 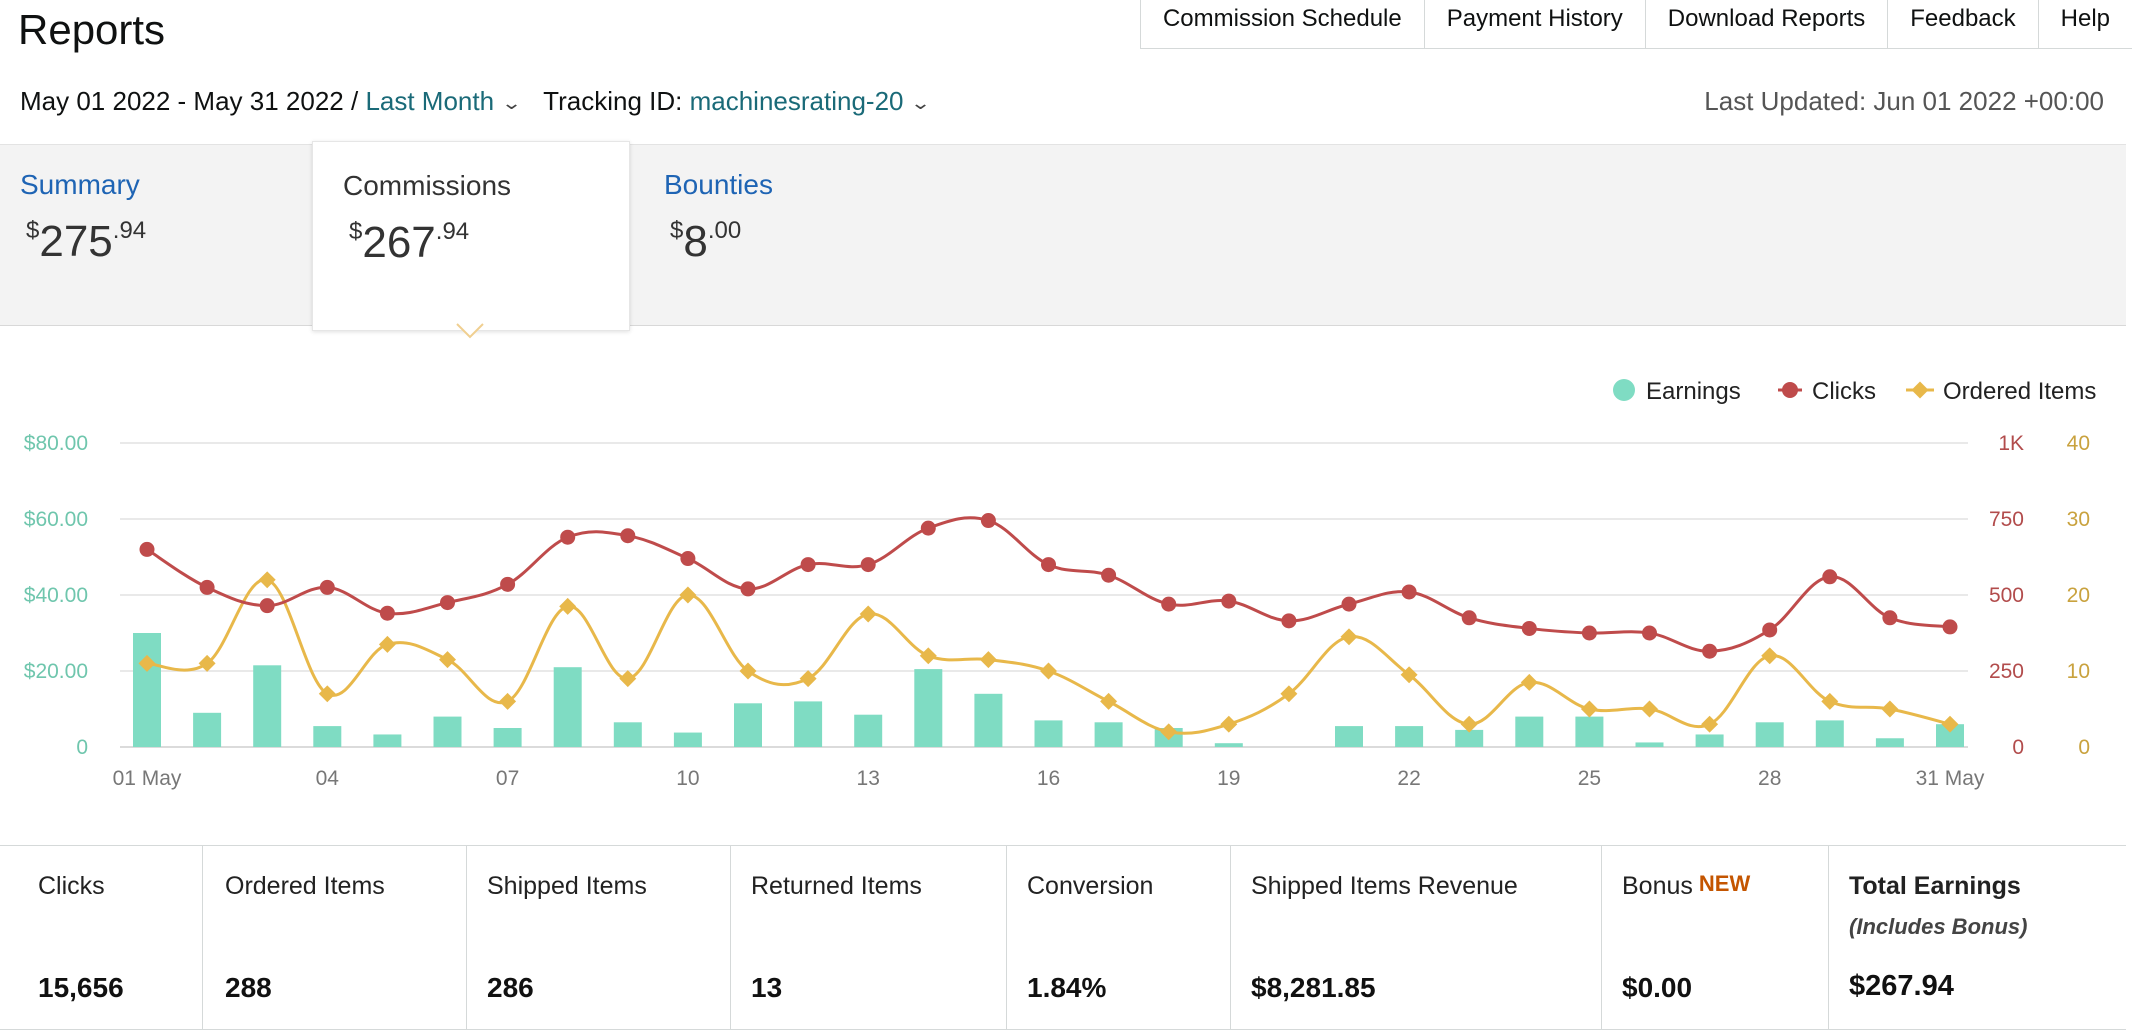 I want to click on help-link: Help, so click(x=2085, y=18).